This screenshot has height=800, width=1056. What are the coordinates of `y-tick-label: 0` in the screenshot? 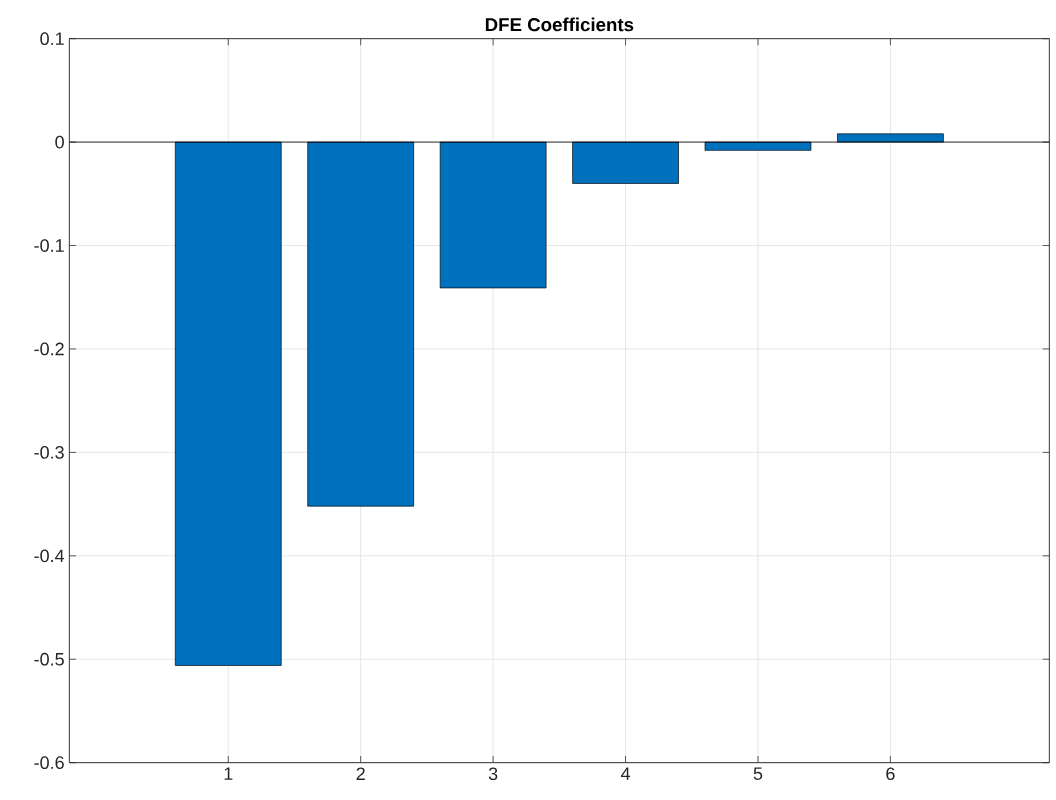 It's located at (59, 142).